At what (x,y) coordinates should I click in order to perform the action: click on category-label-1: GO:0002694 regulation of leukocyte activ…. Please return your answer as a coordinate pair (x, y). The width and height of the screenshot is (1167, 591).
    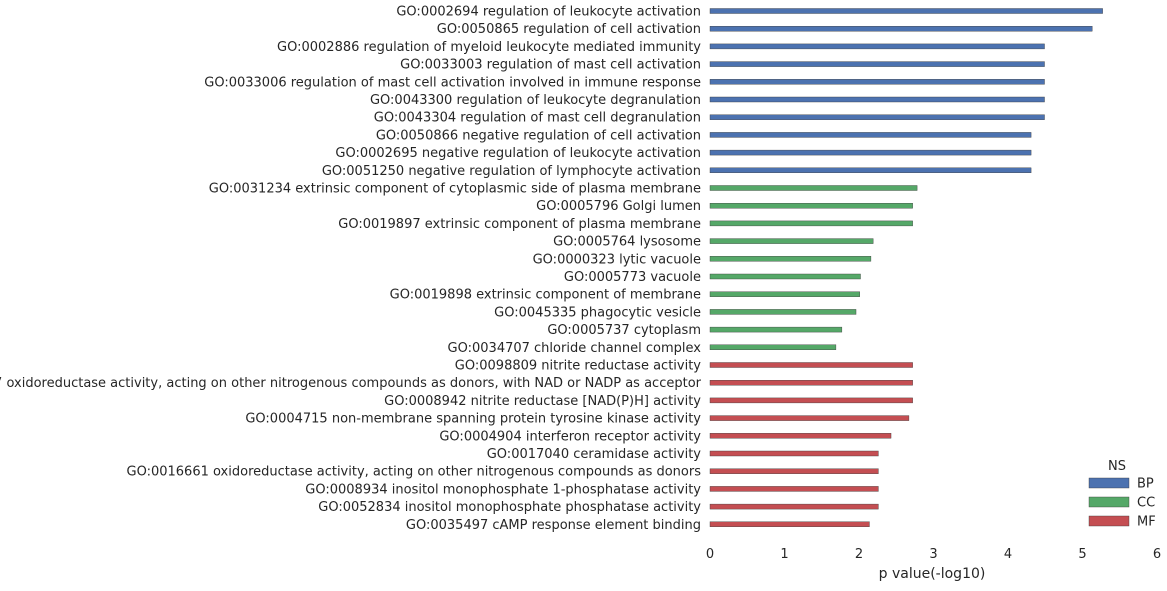
    Looking at the image, I should click on (548, 12).